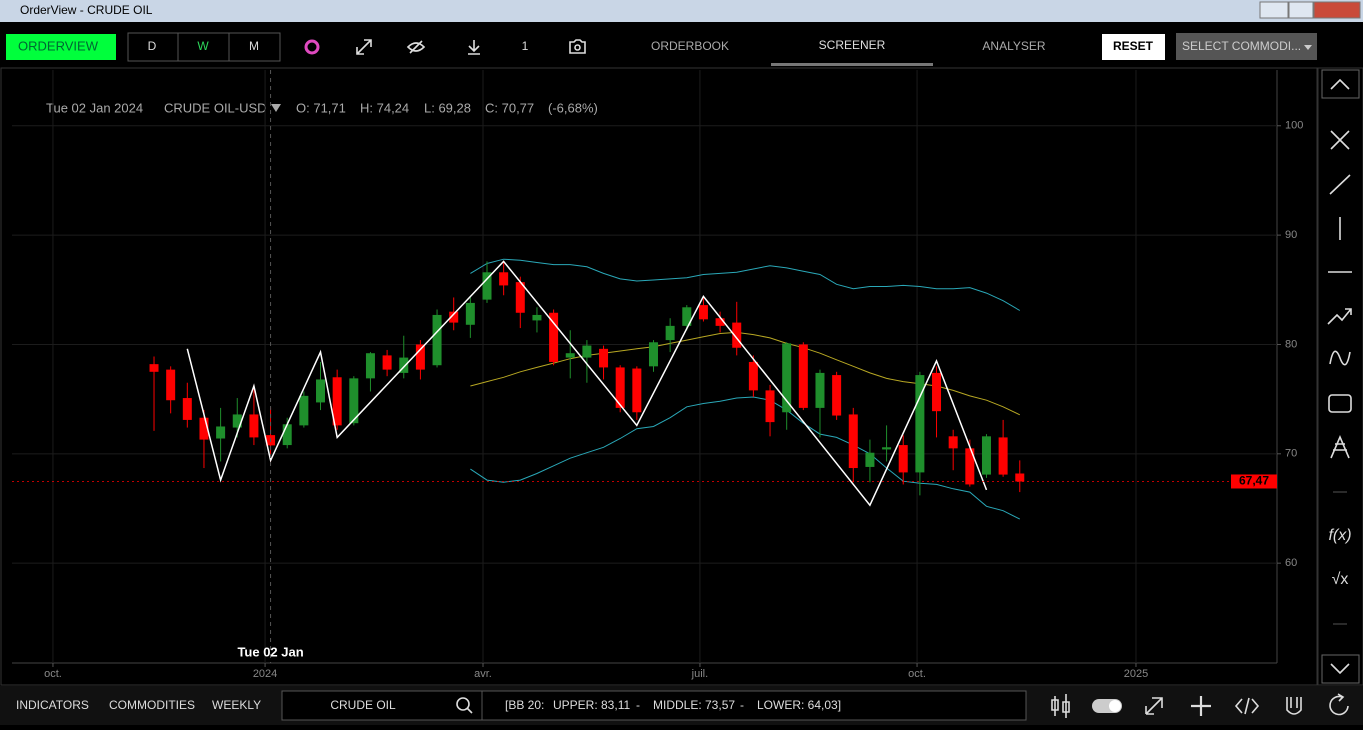 The image size is (1363, 730). What do you see at coordinates (203, 46) in the screenshot?
I see `period-button: W` at bounding box center [203, 46].